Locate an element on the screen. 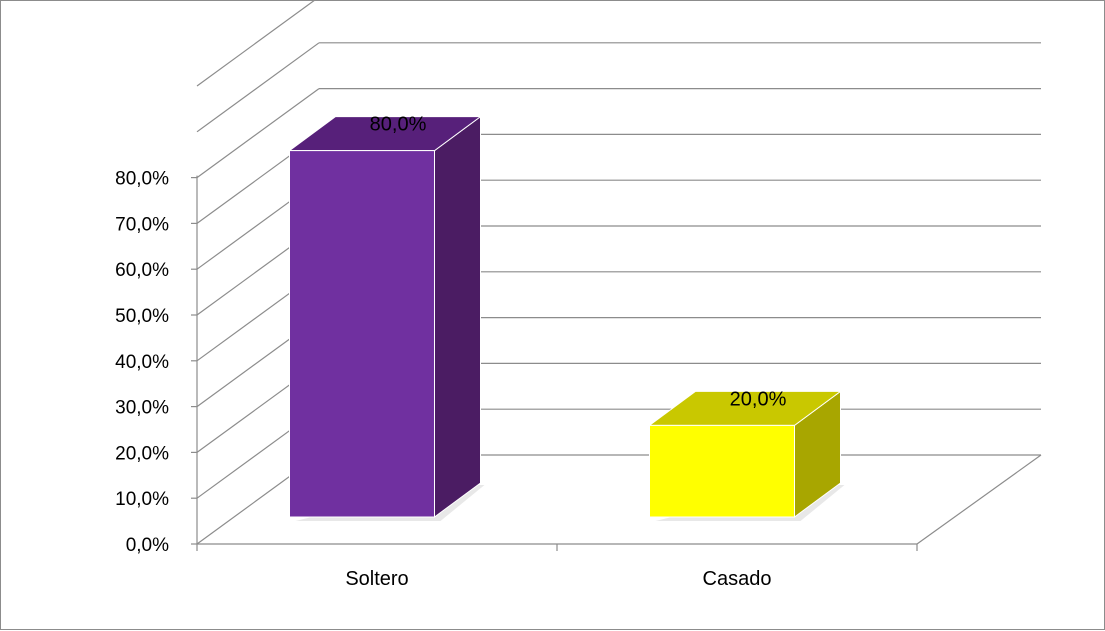 The image size is (1105, 631). data-label: 80,0% is located at coordinates (398, 125).